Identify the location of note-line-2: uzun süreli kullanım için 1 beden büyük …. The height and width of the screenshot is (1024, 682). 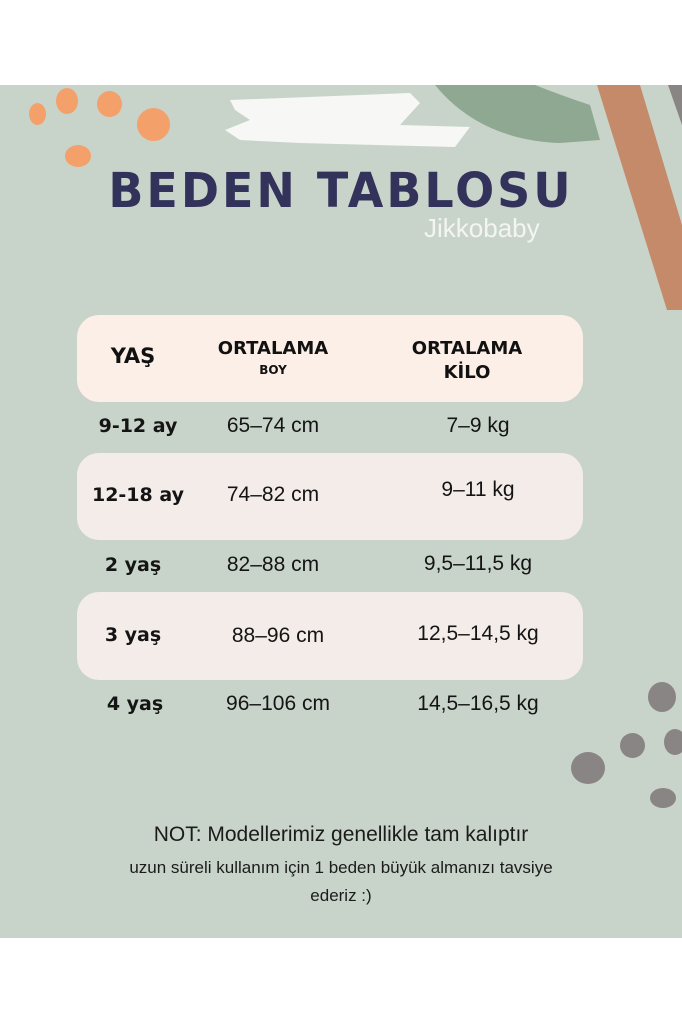
(341, 867).